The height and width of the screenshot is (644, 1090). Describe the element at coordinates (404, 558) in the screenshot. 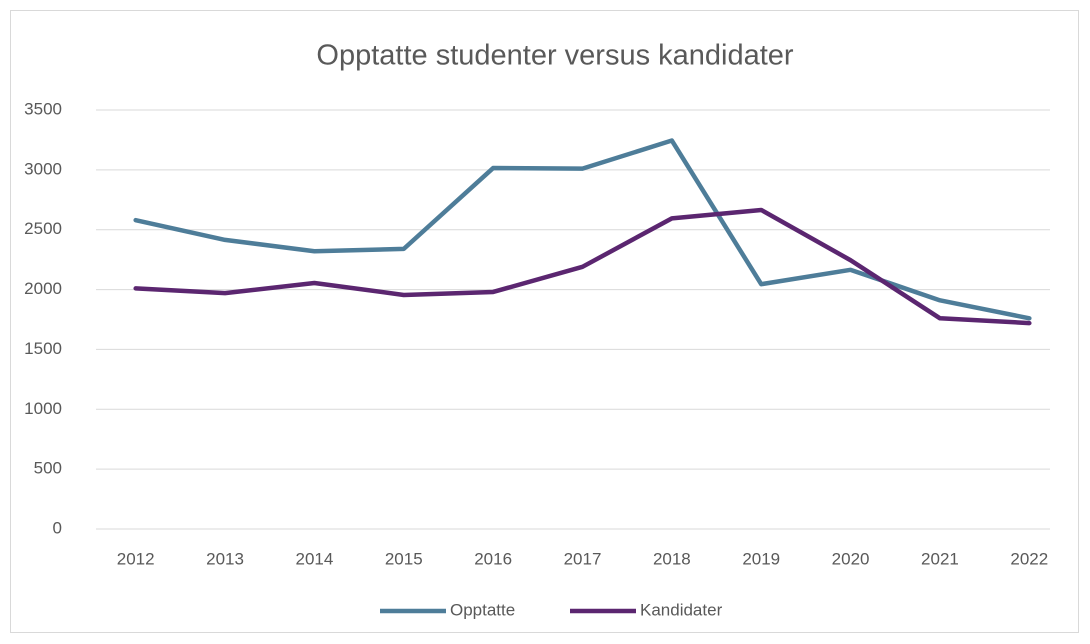

I see `x-tick-label: 2015` at that location.